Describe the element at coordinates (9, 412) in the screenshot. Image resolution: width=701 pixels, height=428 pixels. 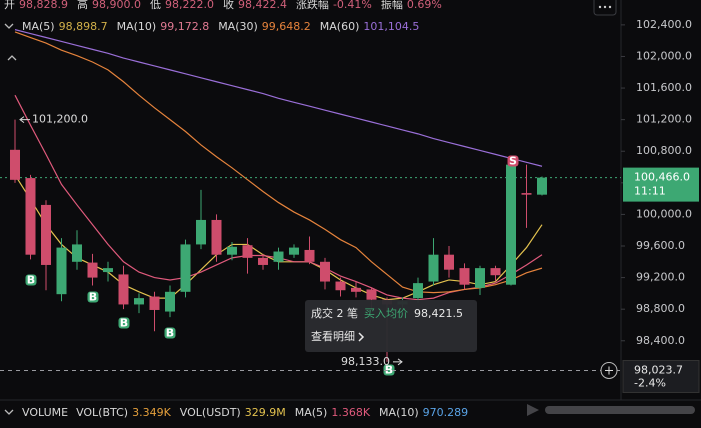
I see `volume-chevron` at that location.